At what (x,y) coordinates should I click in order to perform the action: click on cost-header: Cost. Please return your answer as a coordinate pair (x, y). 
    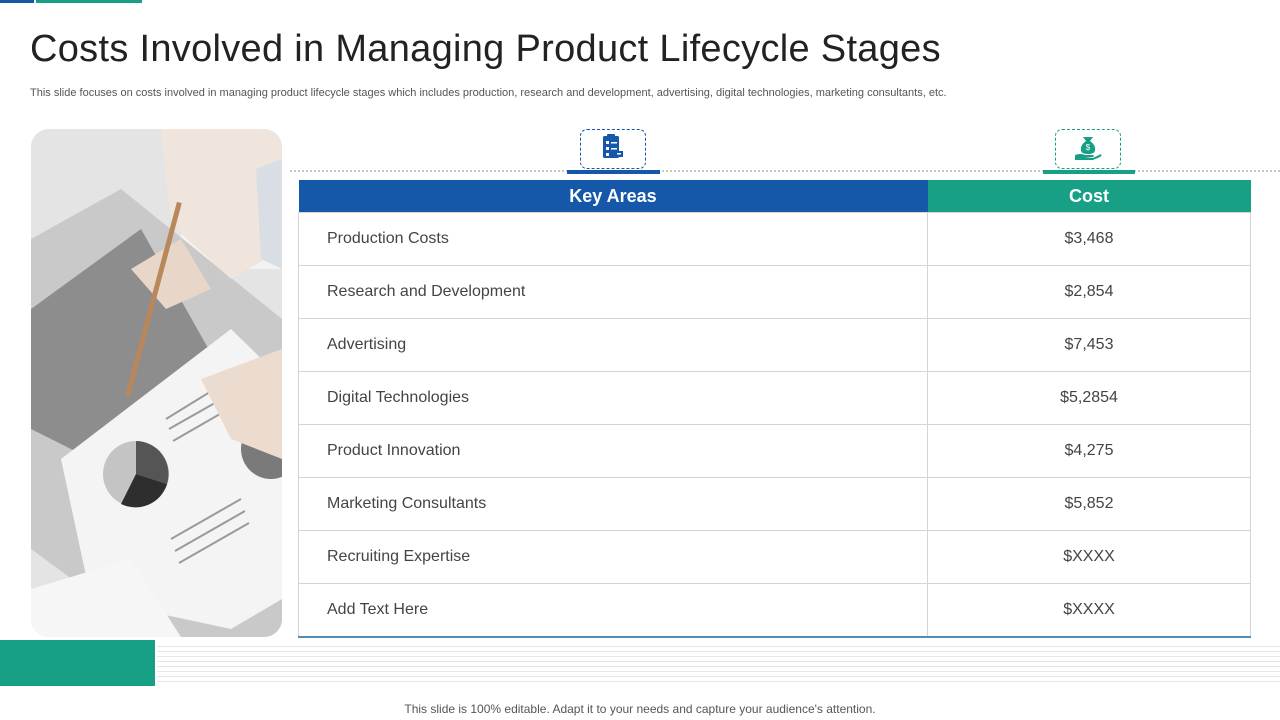
    Looking at the image, I should click on (1089, 196).